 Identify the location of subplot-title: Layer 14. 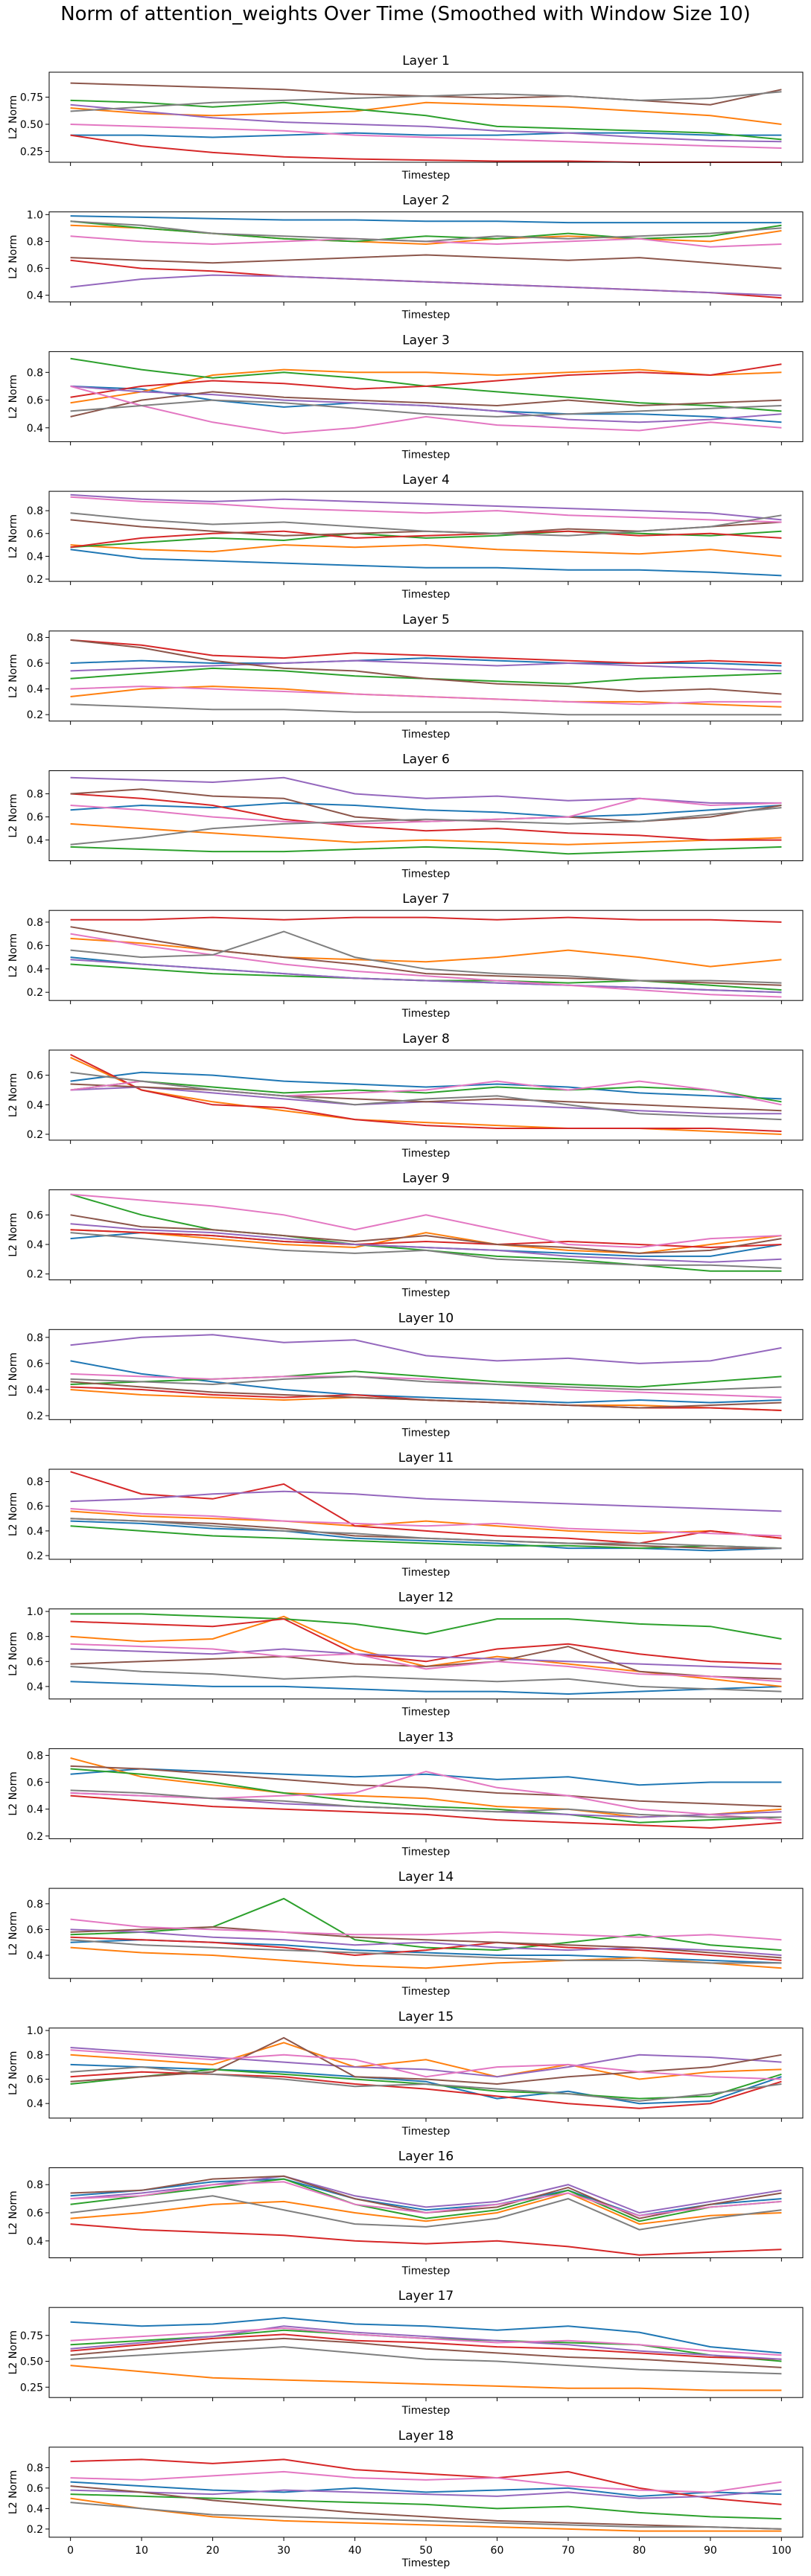
(426, 1877).